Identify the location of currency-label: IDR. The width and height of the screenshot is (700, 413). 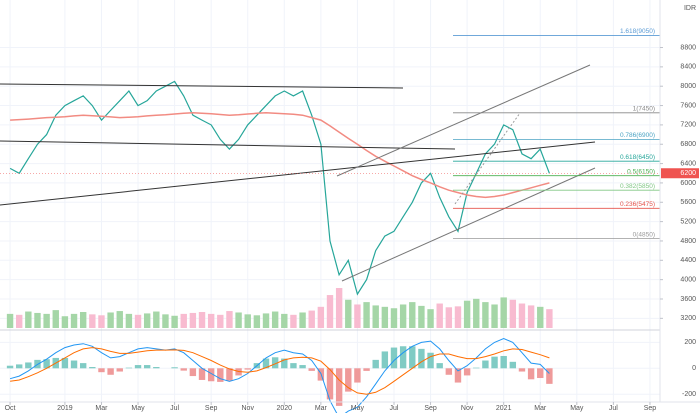
(690, 8).